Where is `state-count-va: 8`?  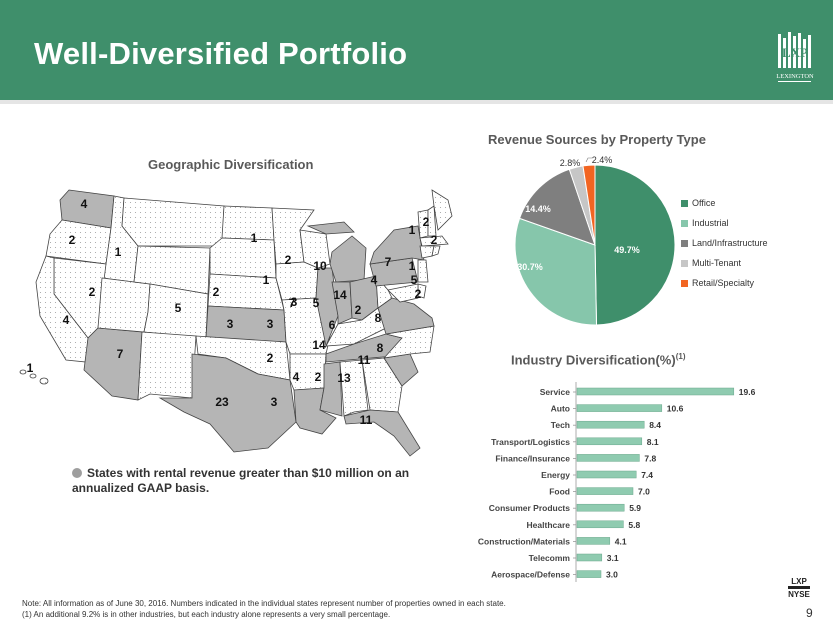
state-count-va: 8 is located at coordinates (378, 318).